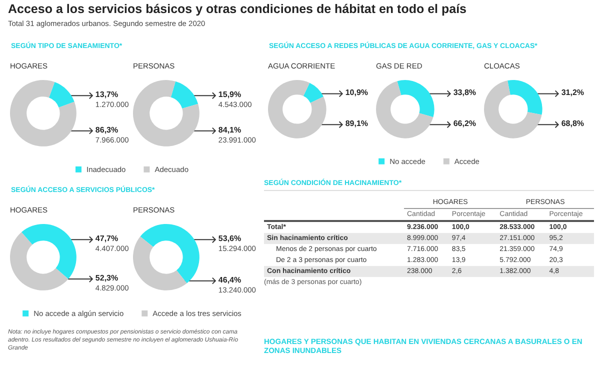 This screenshot has height=365, width=600. What do you see at coordinates (356, 123) in the screenshot?
I see `data-label: 89,1%` at bounding box center [356, 123].